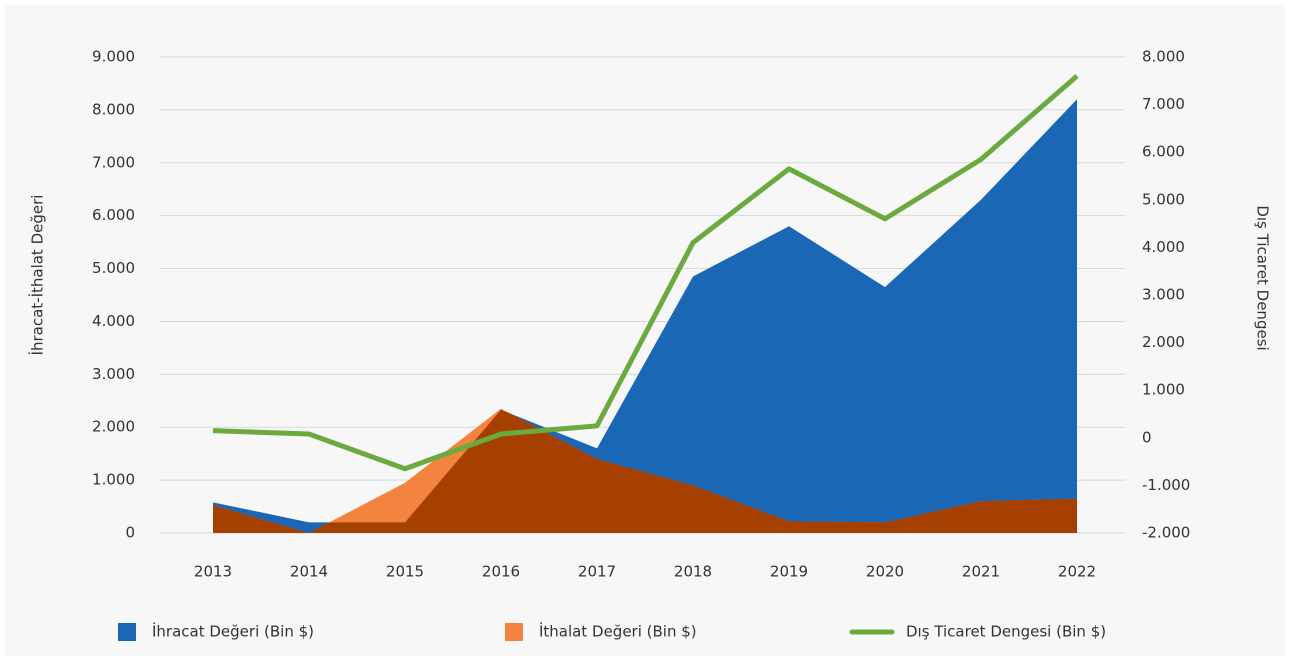 The height and width of the screenshot is (661, 1290). Describe the element at coordinates (113, 268) in the screenshot. I see `y-tick-label: 5.000` at that location.